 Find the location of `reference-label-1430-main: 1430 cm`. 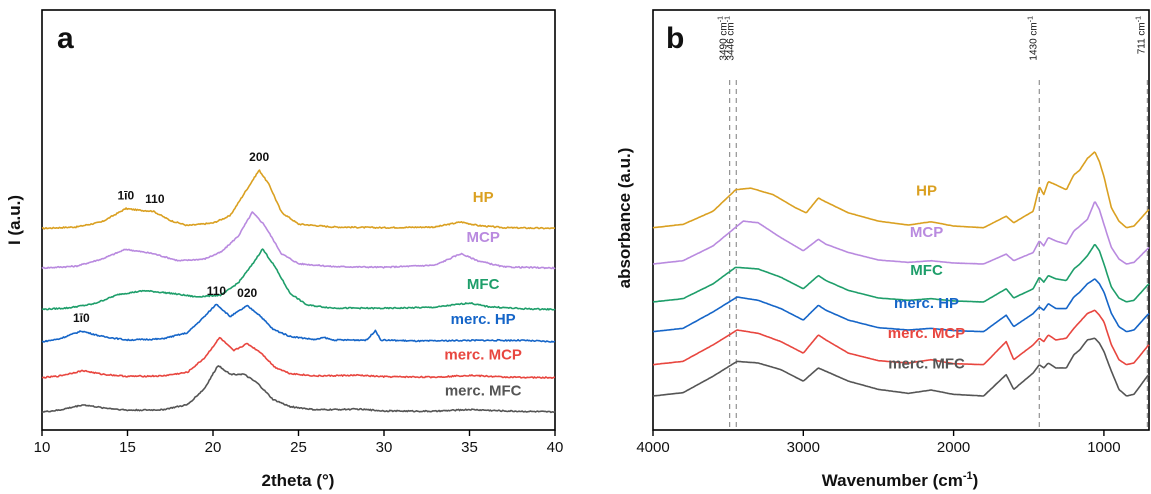

reference-label-1430-main: 1430 cm is located at coordinates (1033, 41).